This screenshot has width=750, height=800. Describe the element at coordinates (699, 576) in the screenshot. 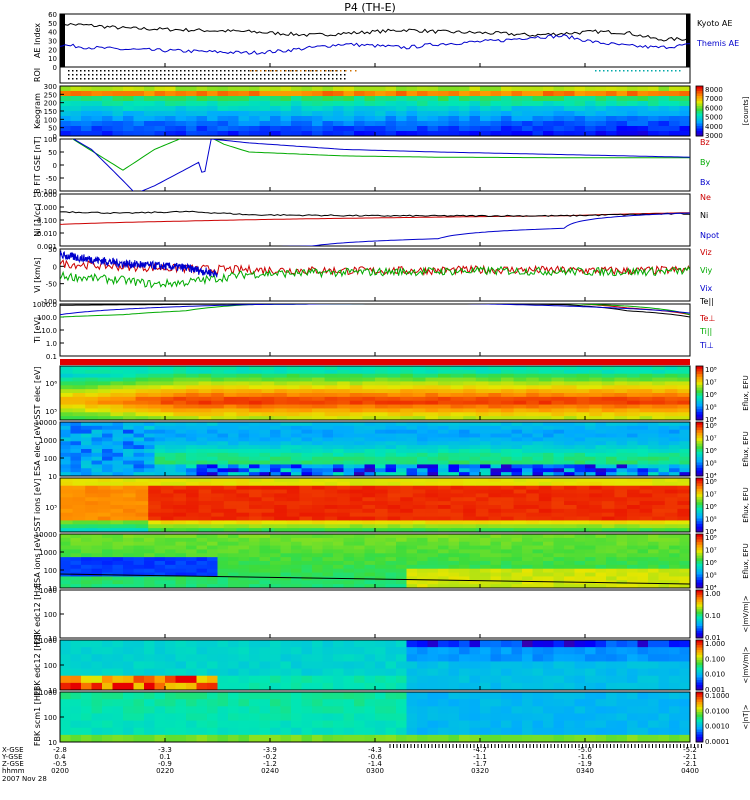

I see `esa-i-colorbar-cell` at that location.